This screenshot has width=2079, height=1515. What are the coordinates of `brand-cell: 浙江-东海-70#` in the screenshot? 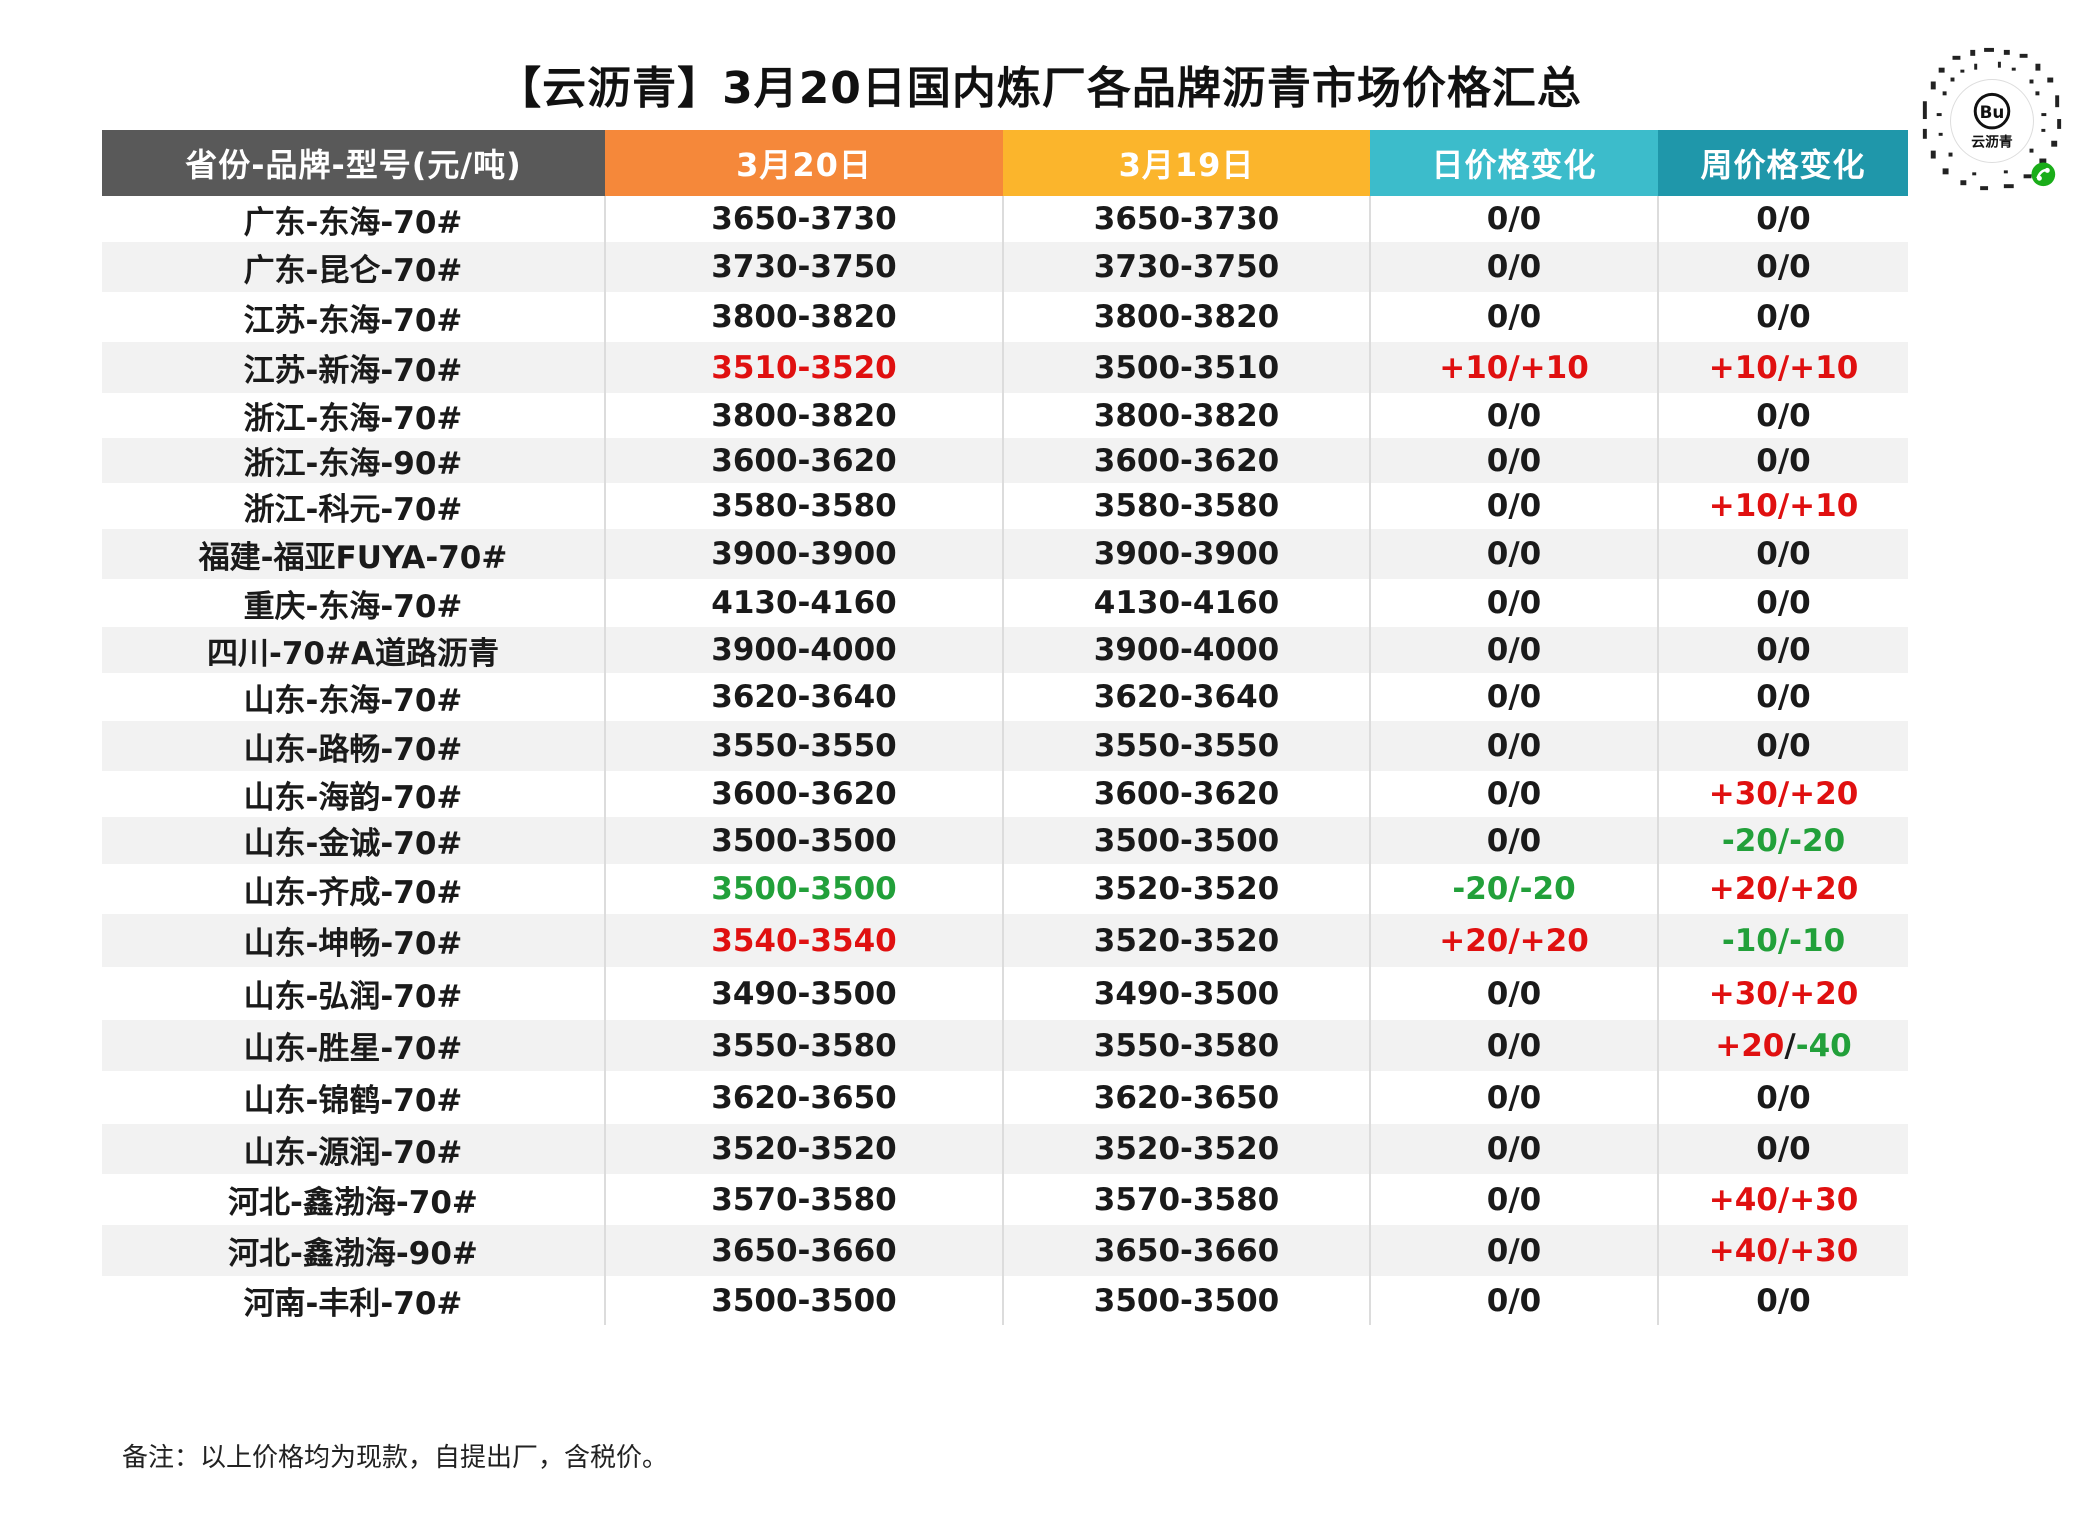 It's located at (353, 419).